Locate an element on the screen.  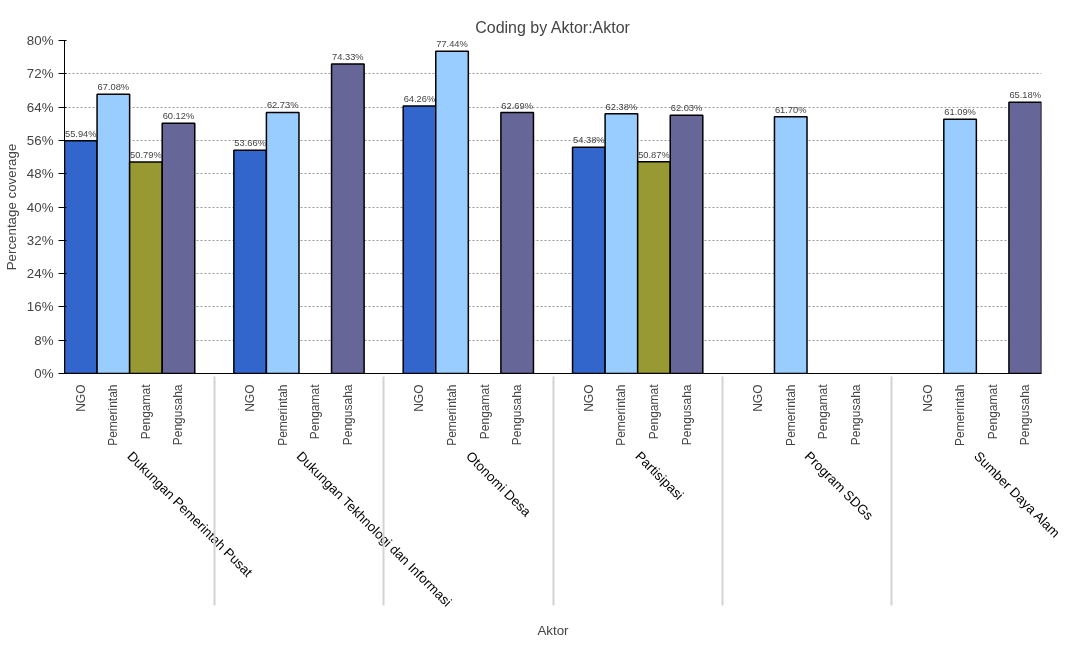
y-tick-label: 40% is located at coordinates (40, 207).